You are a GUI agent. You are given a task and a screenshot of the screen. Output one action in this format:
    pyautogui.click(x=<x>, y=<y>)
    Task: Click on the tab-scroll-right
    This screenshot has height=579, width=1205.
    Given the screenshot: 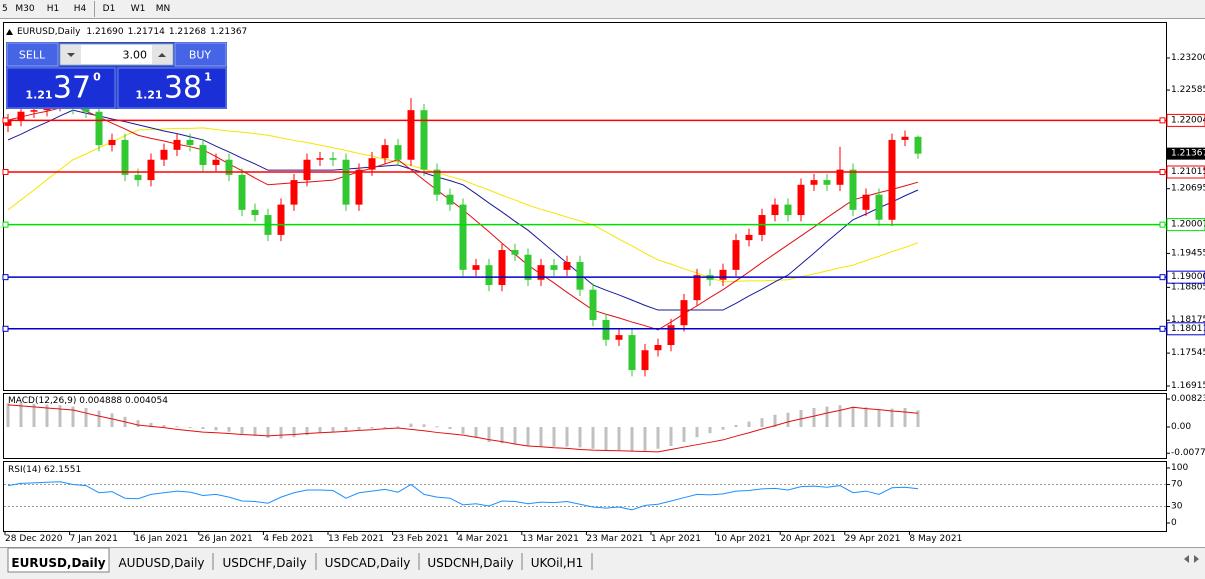 What is the action you would take?
    pyautogui.click(x=1196, y=559)
    